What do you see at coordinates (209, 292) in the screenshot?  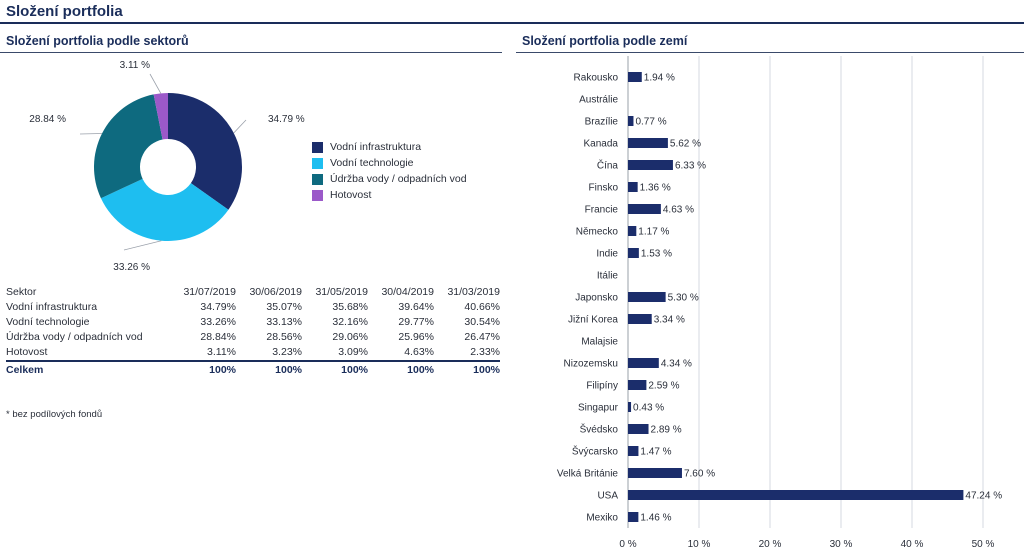 I see `table-header-cell: 31/07/2019` at bounding box center [209, 292].